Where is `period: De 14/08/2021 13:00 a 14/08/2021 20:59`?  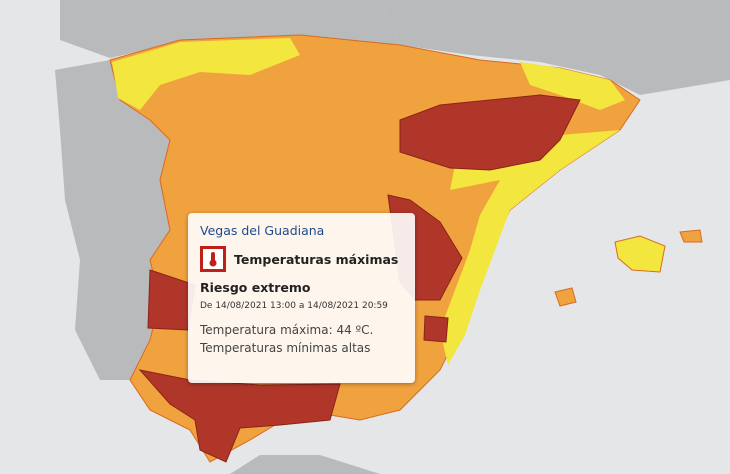 period: De 14/08/2021 13:00 a 14/08/2021 20:59 is located at coordinates (294, 306).